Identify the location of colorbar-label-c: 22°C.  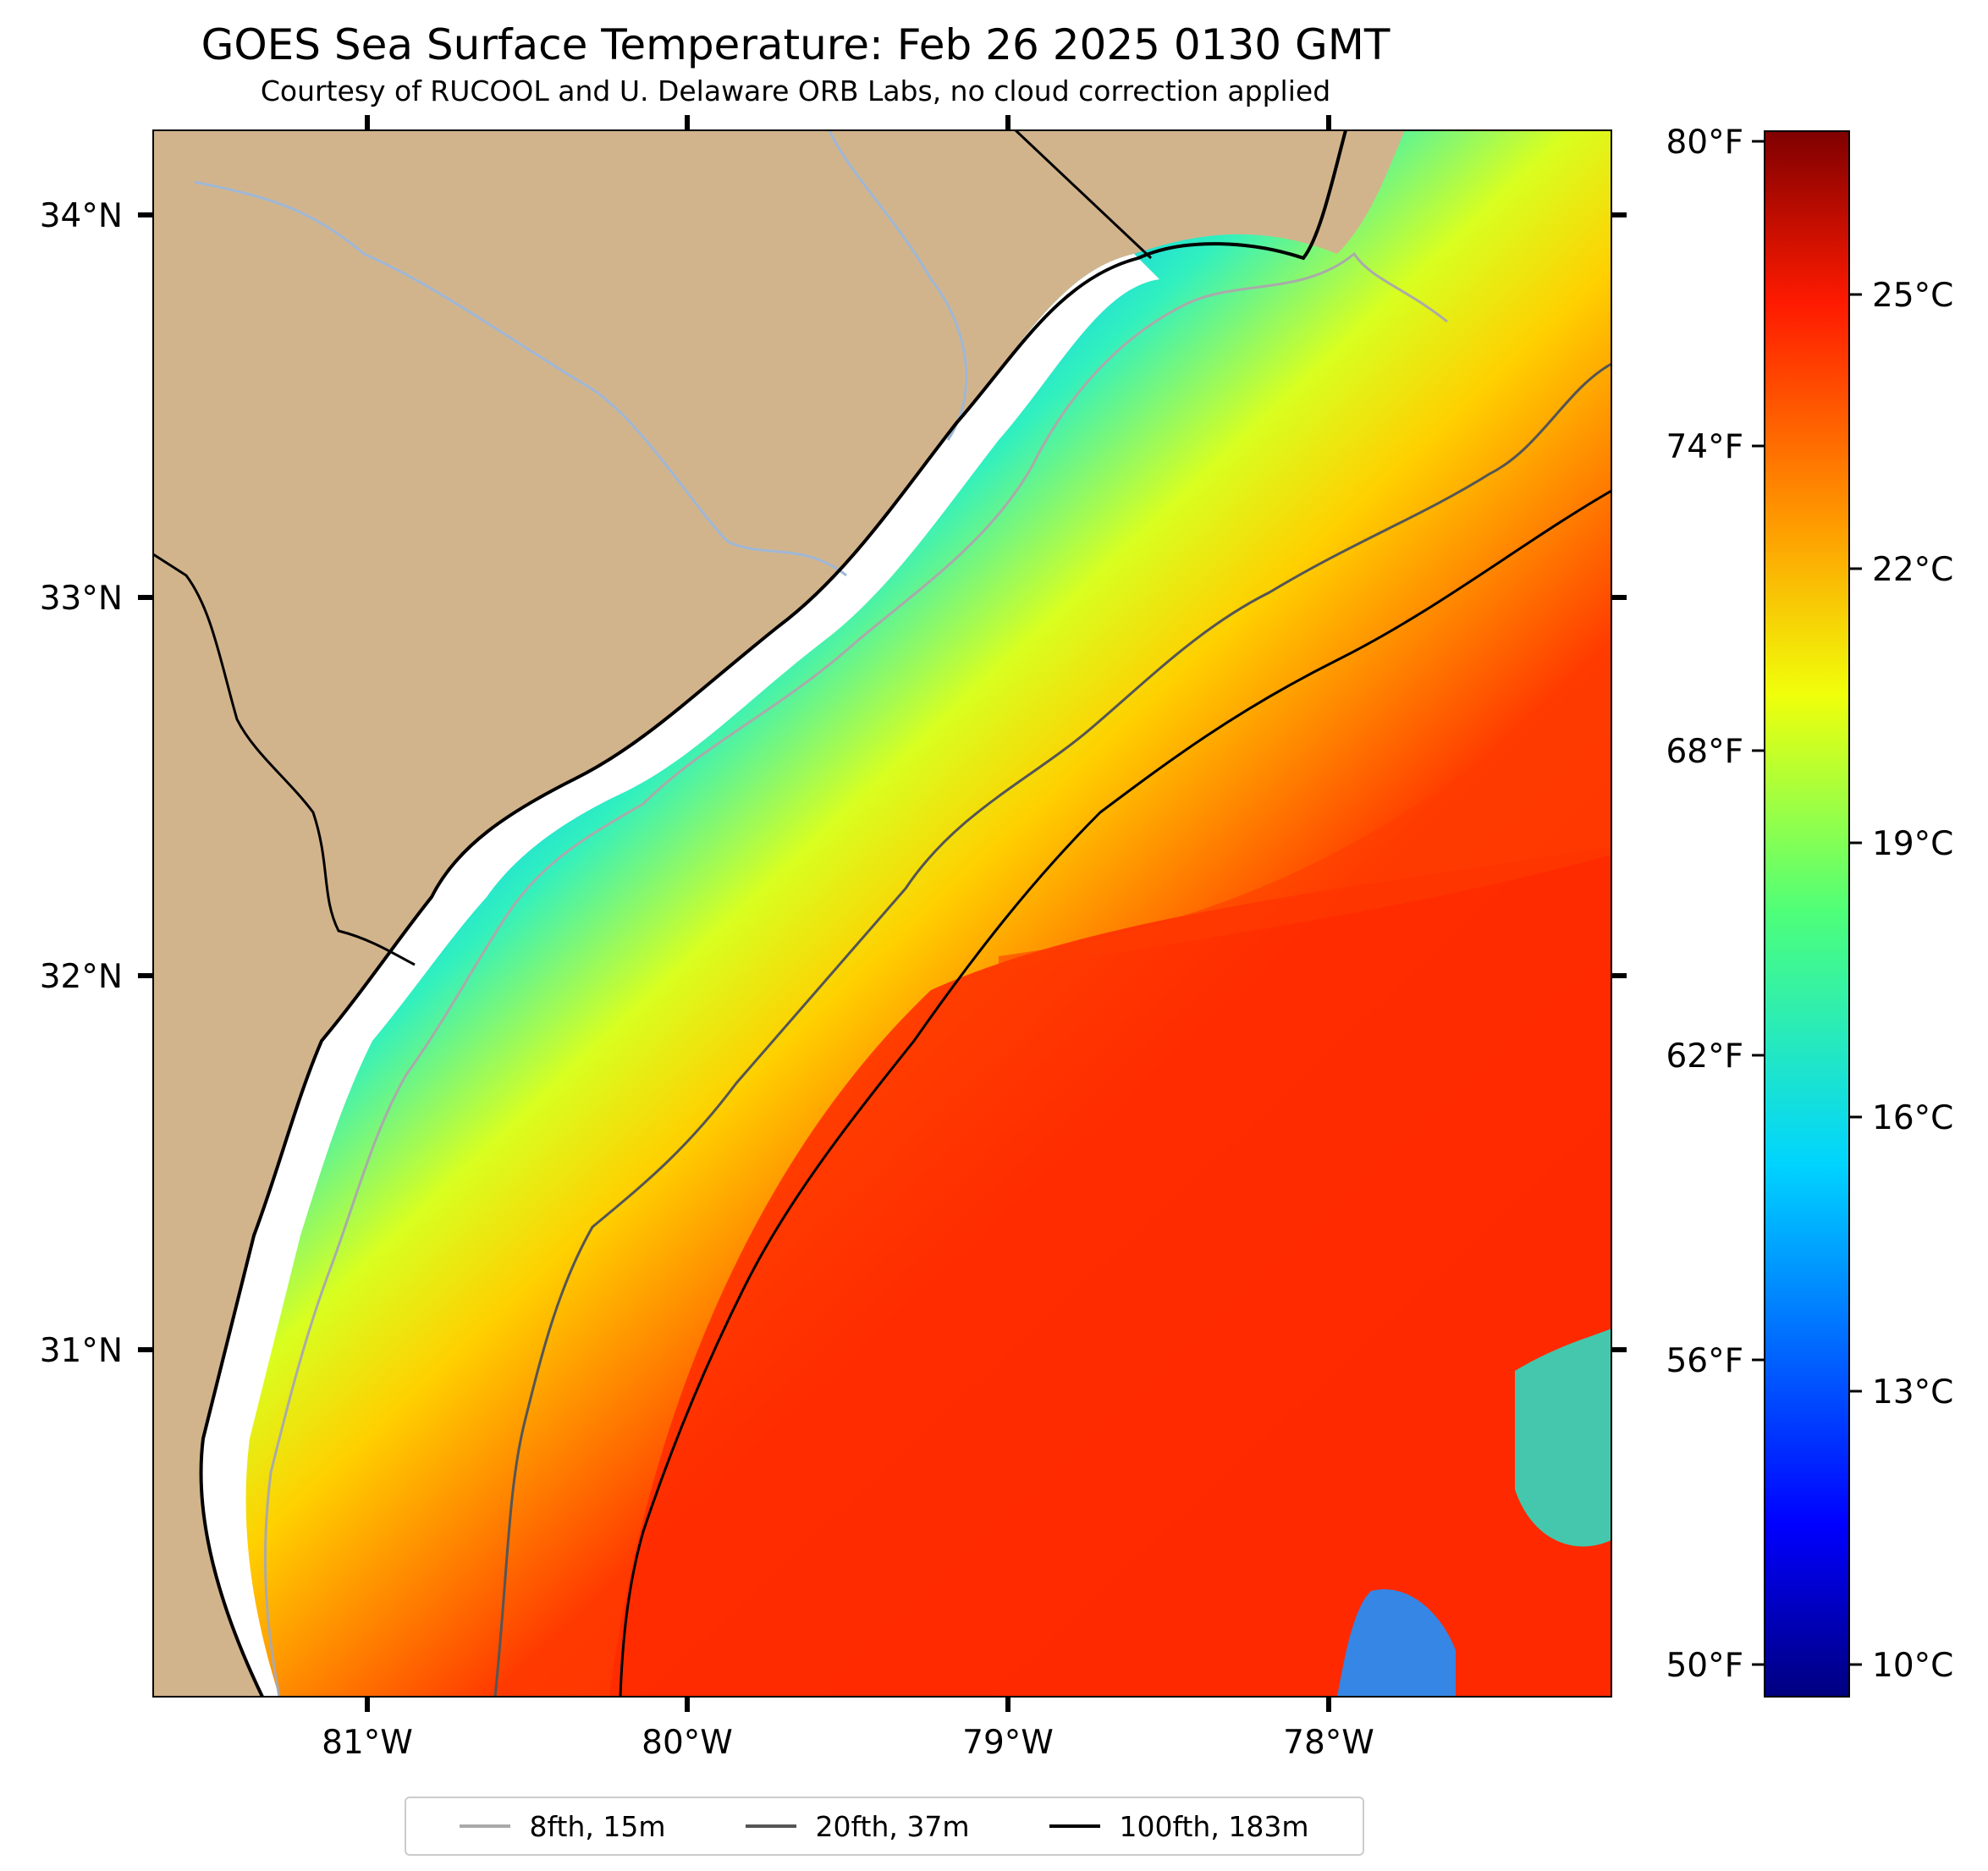
(1912, 570).